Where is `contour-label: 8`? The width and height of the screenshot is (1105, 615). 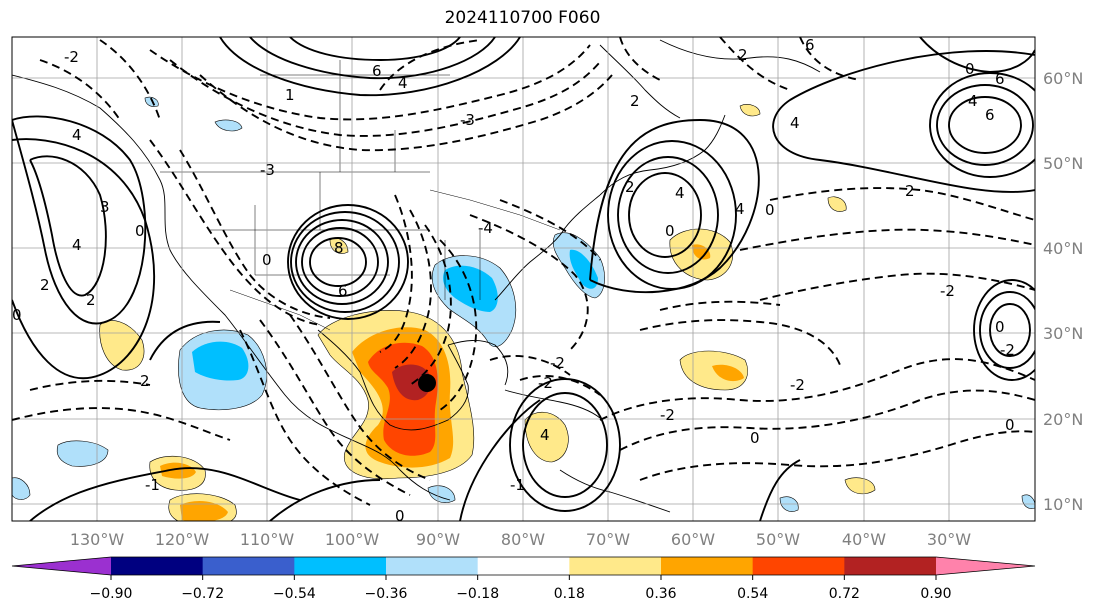
contour-label: 8 is located at coordinates (339, 248).